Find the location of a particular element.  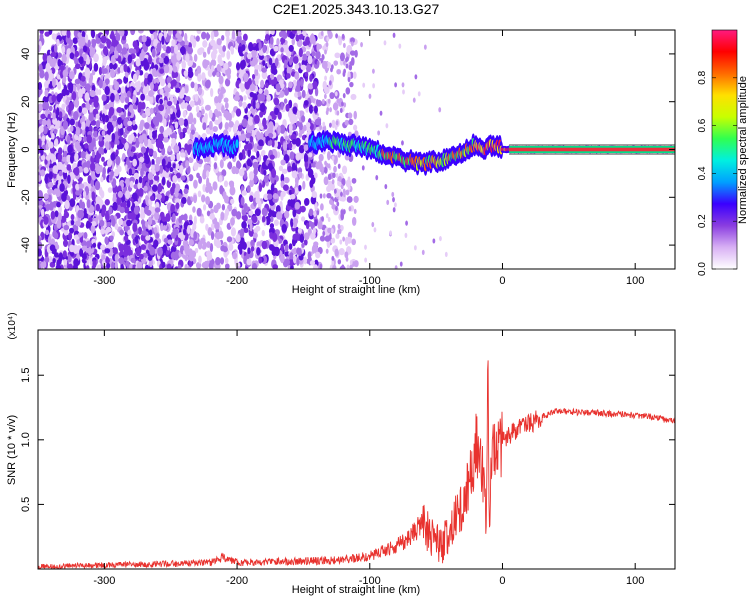

spectrogram-x-label: Height of straight line (km) is located at coordinates (356, 290).